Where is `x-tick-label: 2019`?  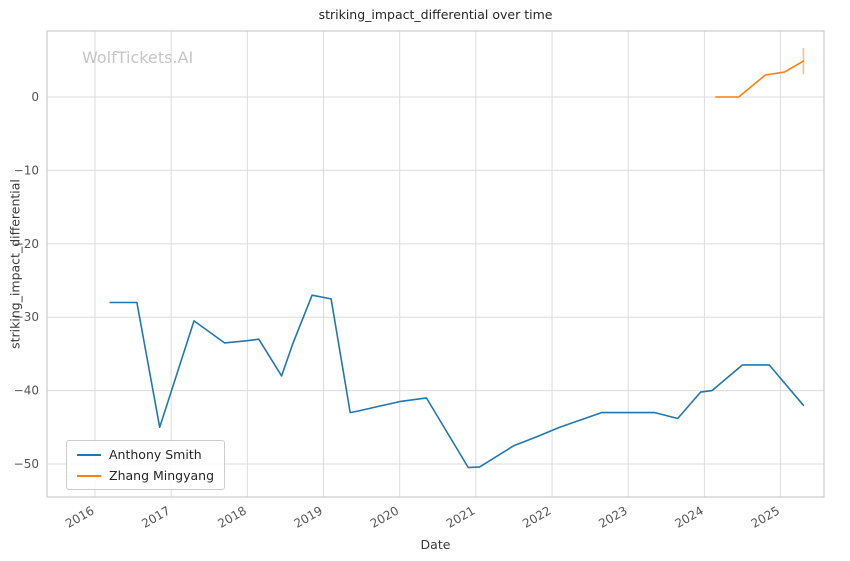 x-tick-label: 2019 is located at coordinates (308, 516).